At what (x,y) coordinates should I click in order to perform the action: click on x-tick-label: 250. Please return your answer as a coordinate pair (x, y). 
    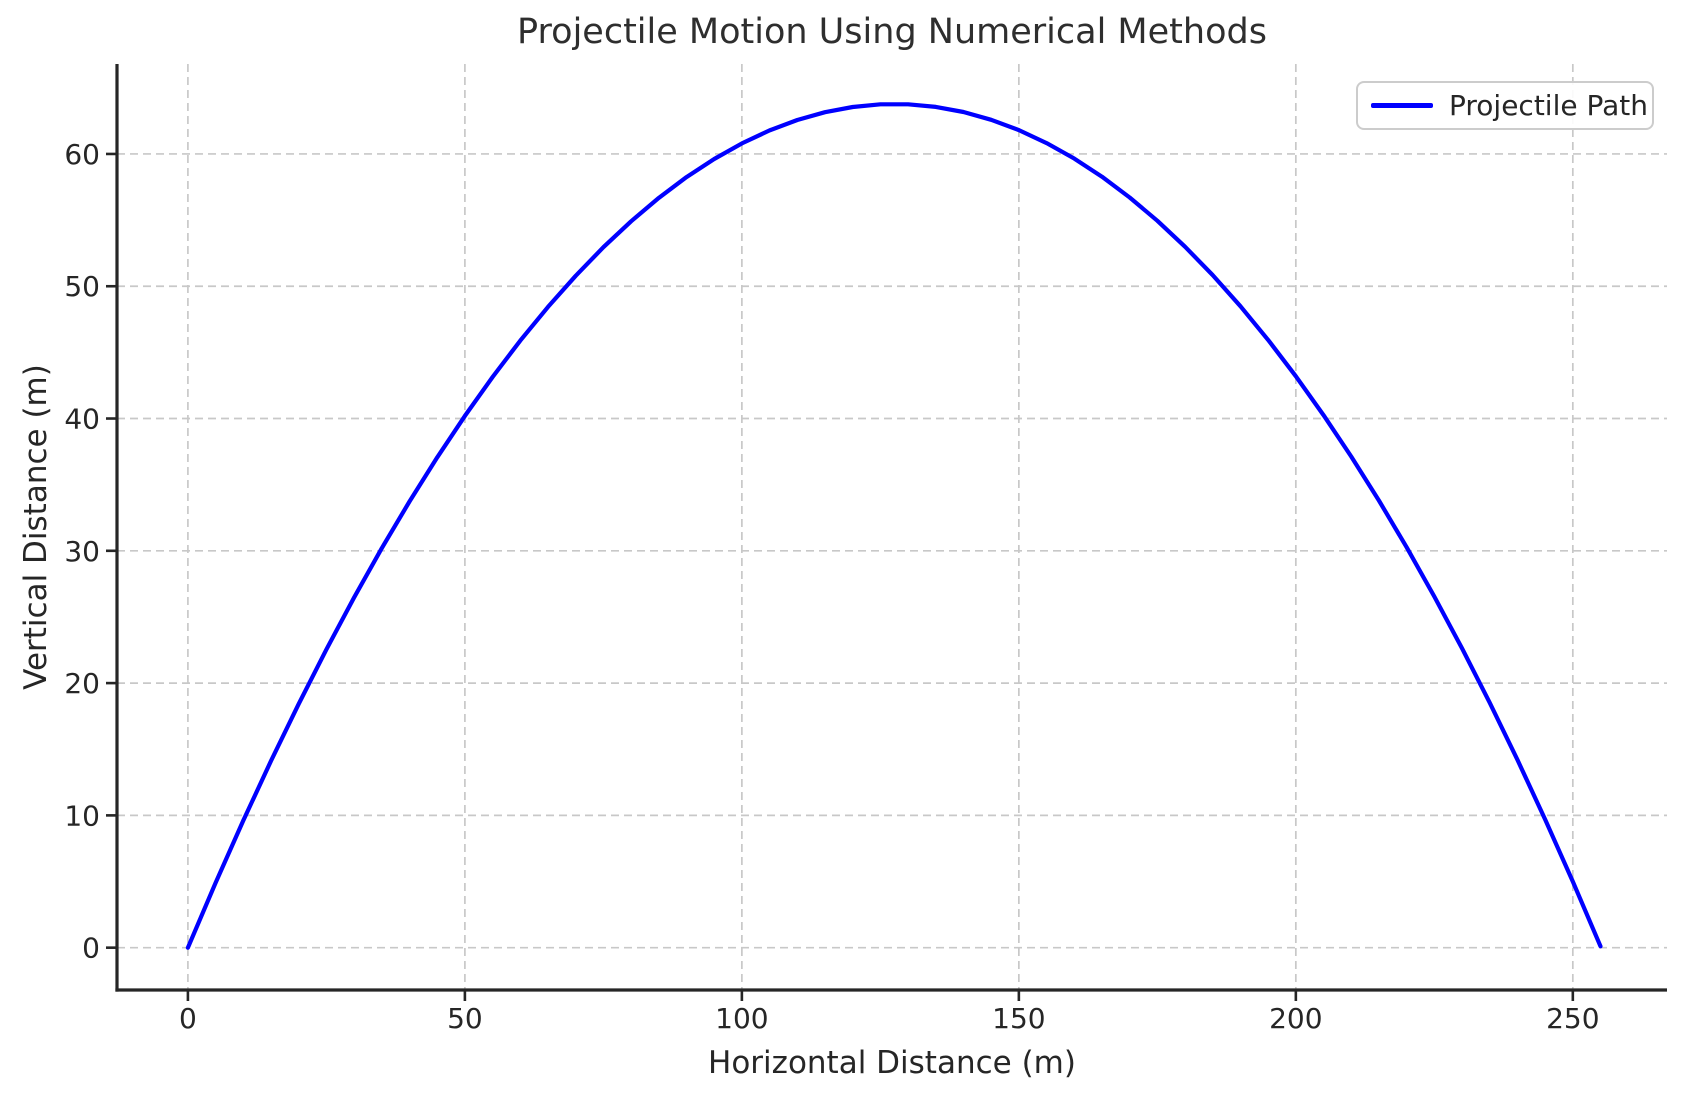
    Looking at the image, I should click on (1572, 1018).